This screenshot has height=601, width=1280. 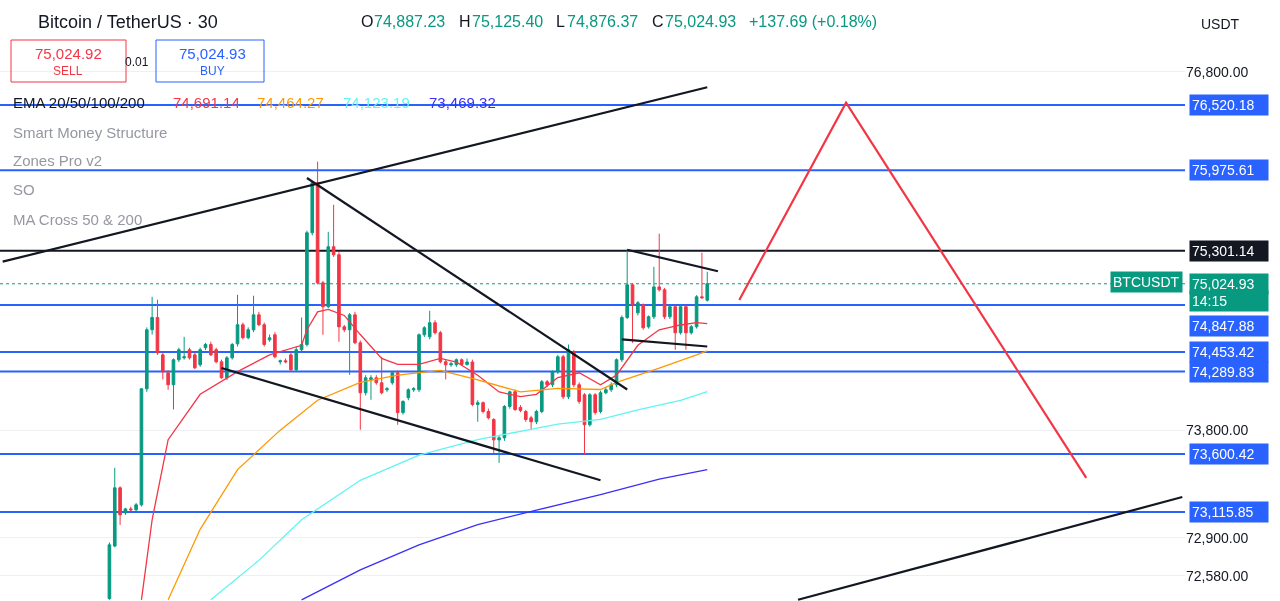 What do you see at coordinates (658, 21) in the screenshot?
I see `annotation: C` at bounding box center [658, 21].